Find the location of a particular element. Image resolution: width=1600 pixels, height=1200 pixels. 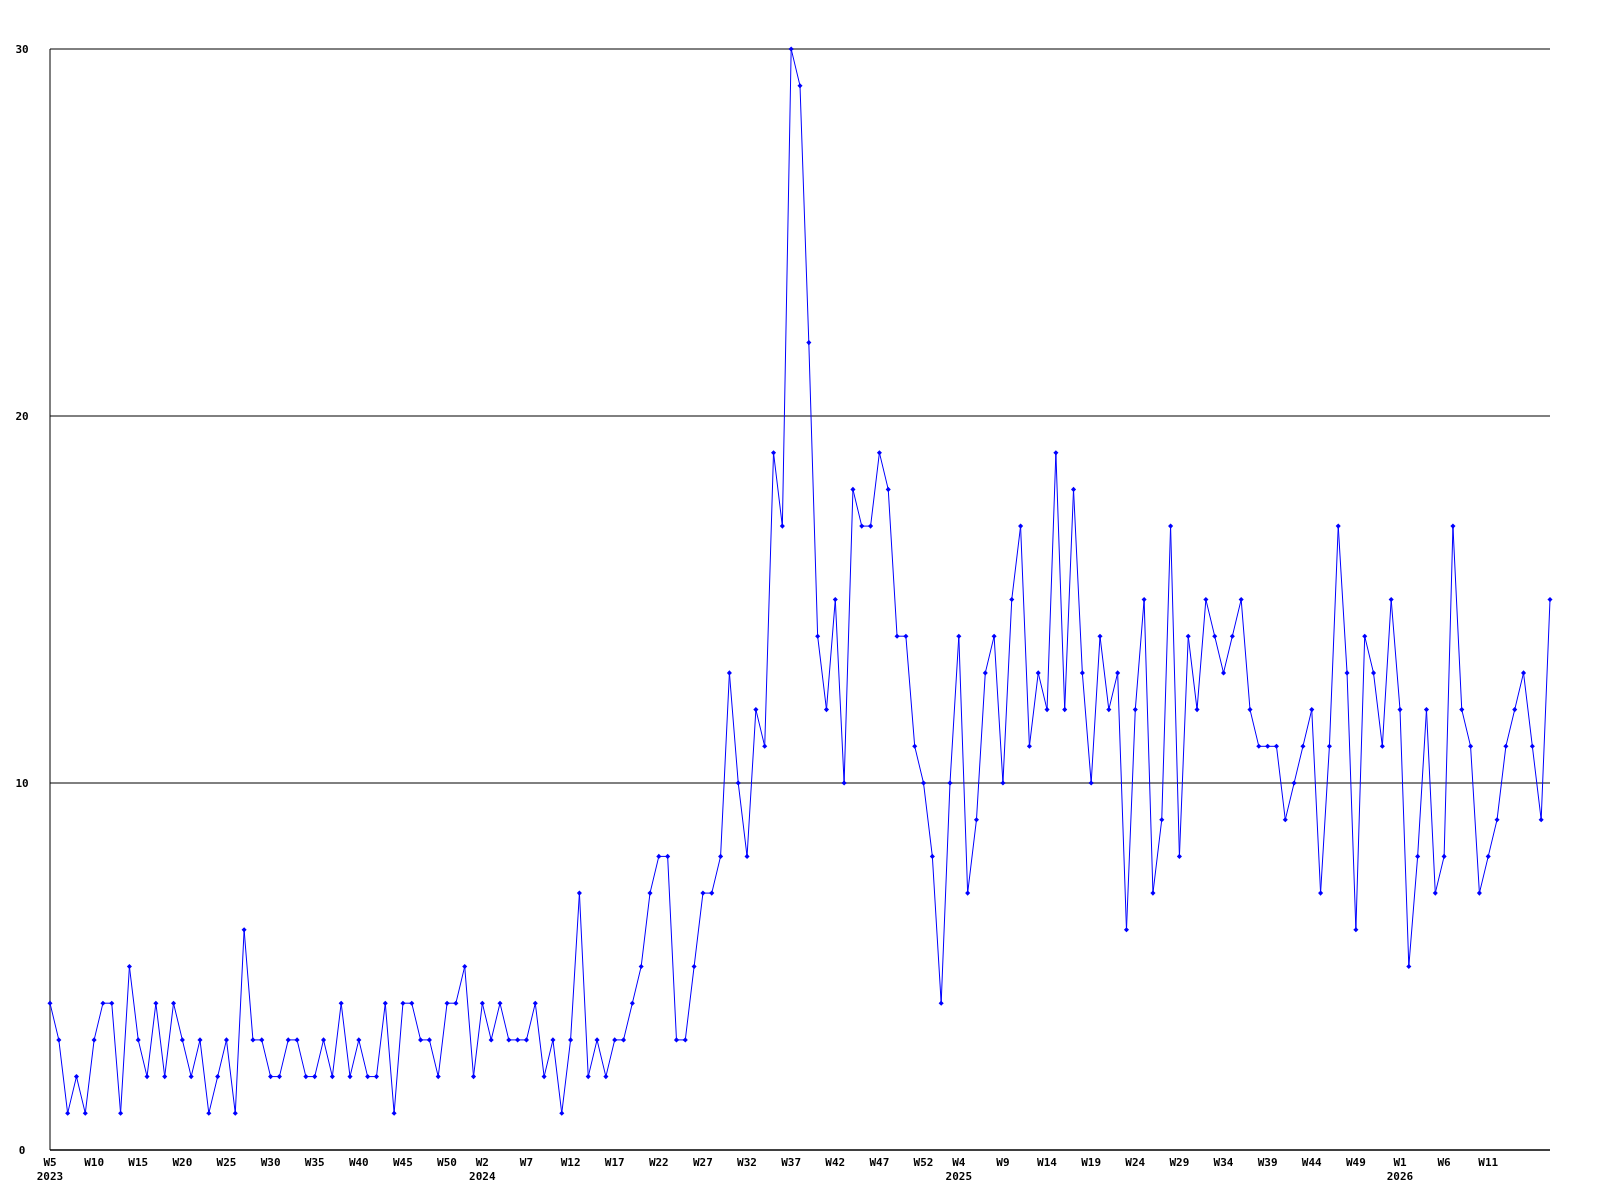

x-tick-label: W45 is located at coordinates (403, 1162).